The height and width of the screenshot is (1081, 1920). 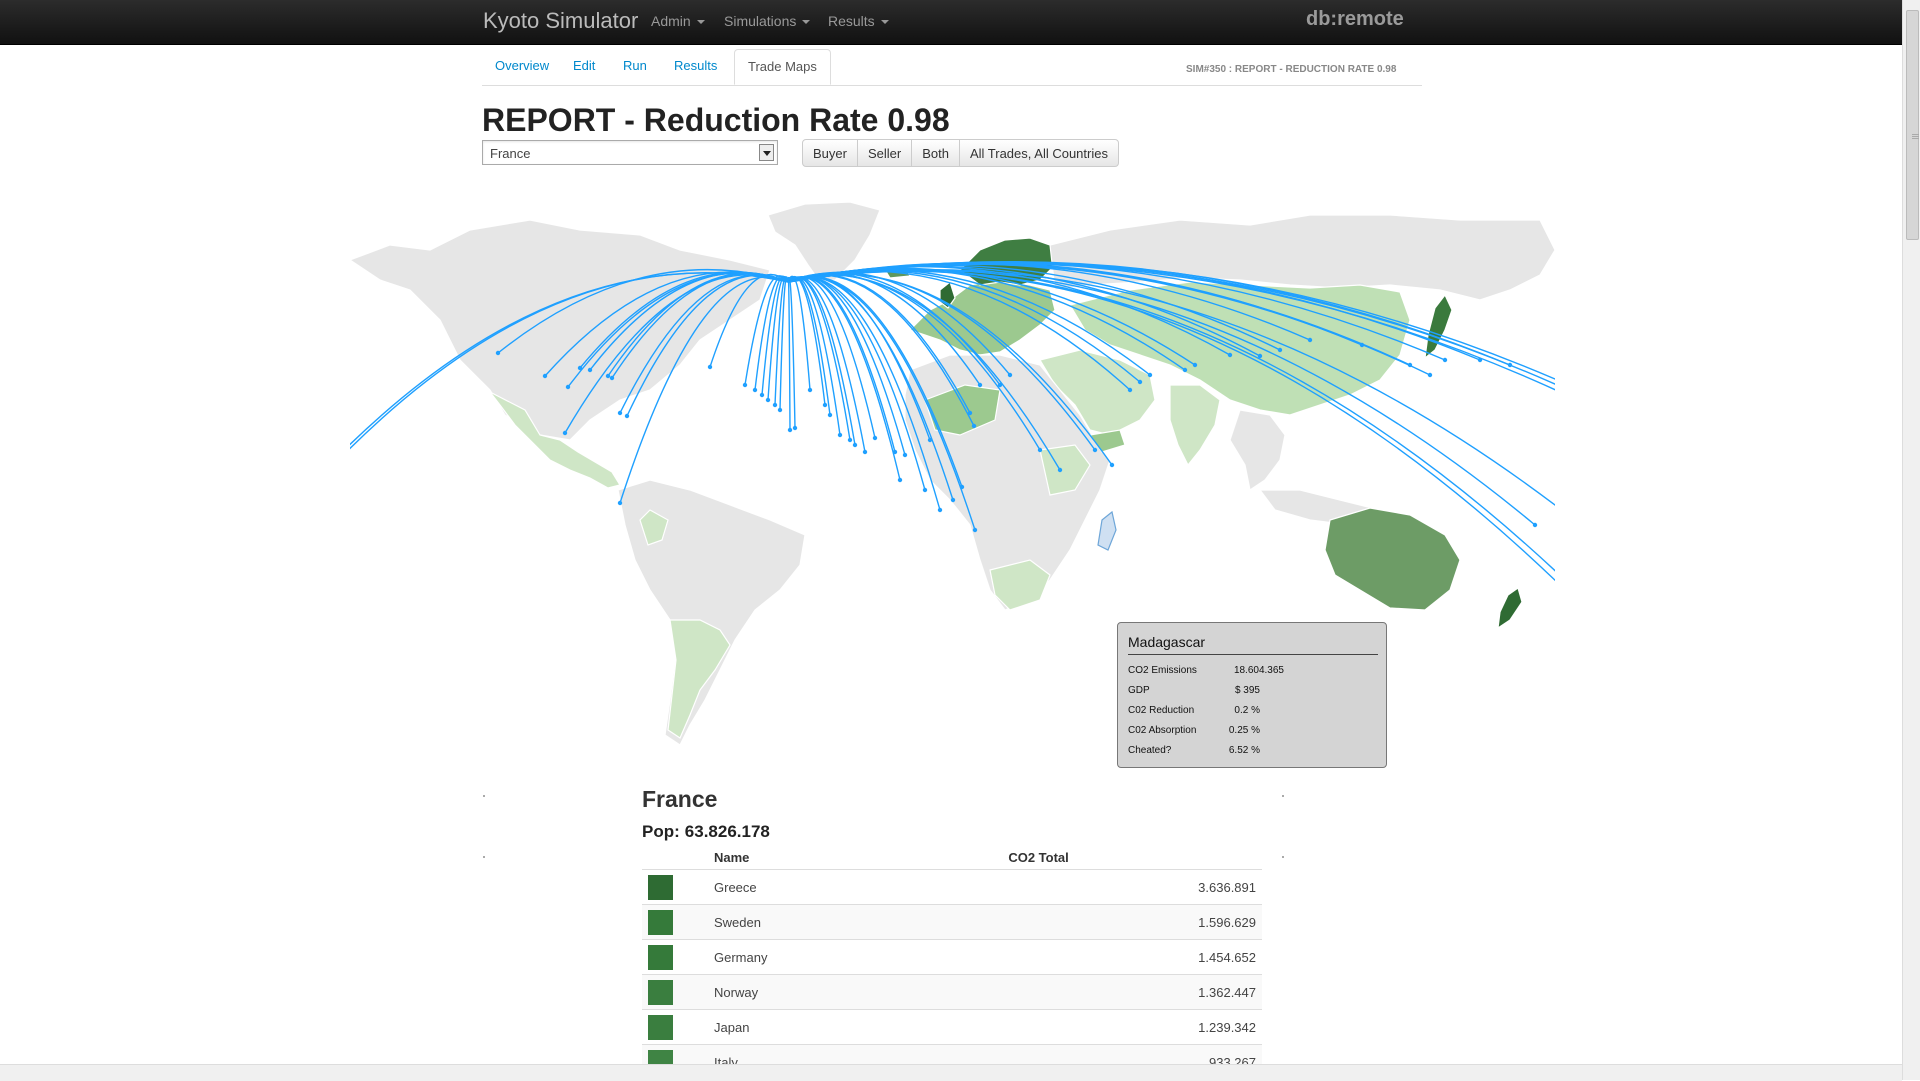 I want to click on region-greenland, so click(x=824, y=242).